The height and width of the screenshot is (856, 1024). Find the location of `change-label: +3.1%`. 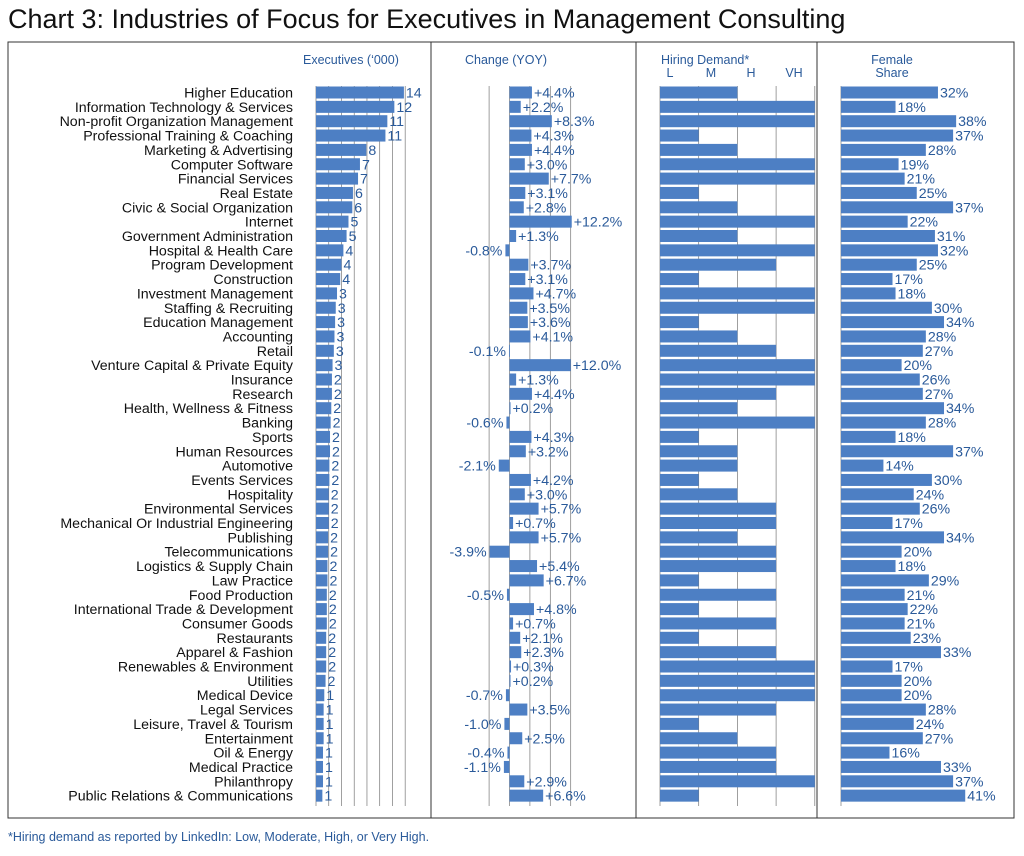

change-label: +3.1% is located at coordinates (547, 280).